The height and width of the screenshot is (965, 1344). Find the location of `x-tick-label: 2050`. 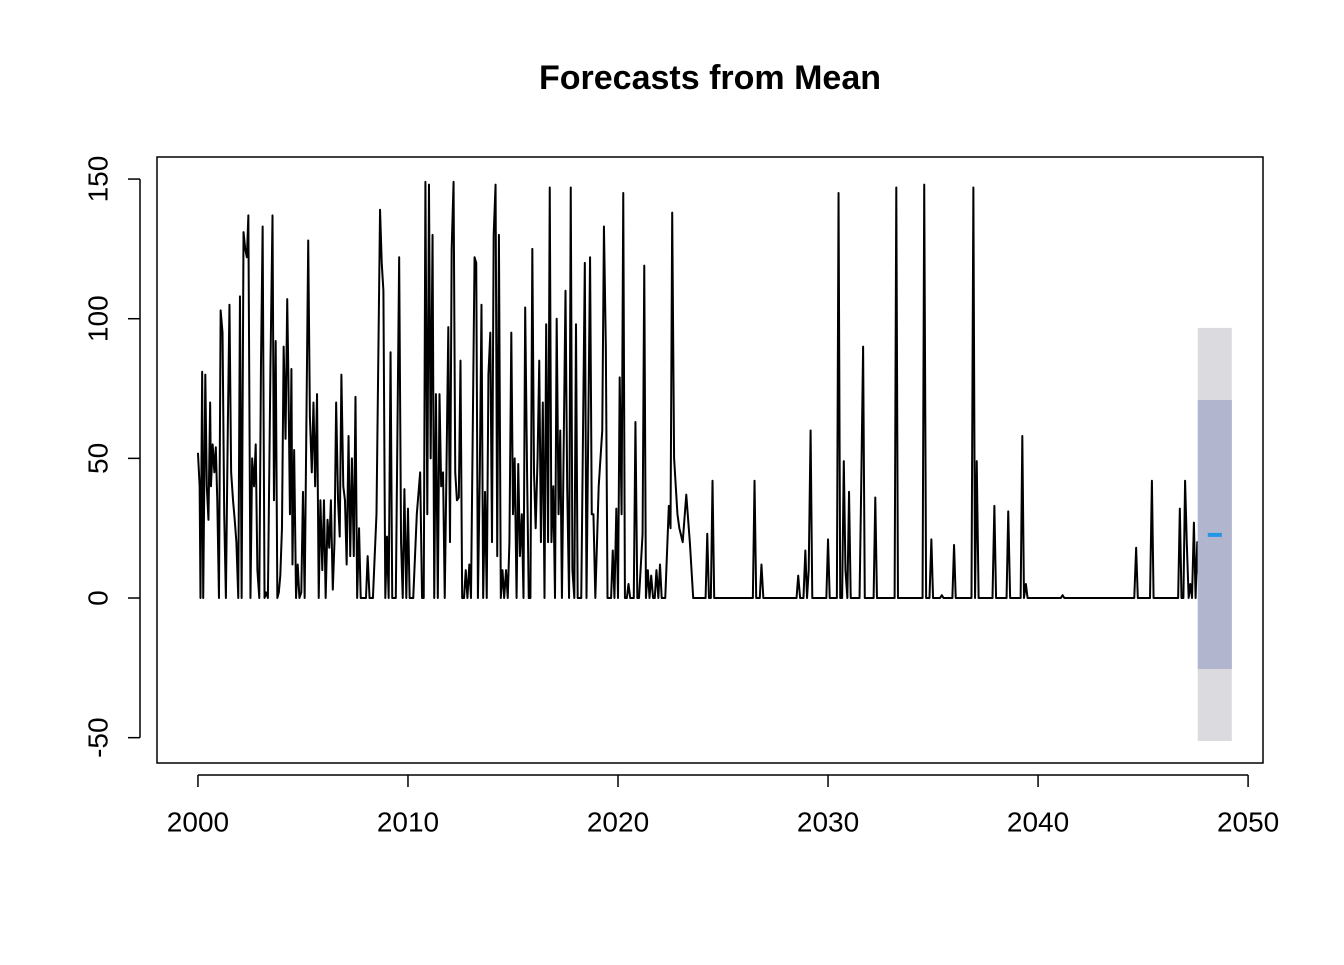

x-tick-label: 2050 is located at coordinates (1248, 821).